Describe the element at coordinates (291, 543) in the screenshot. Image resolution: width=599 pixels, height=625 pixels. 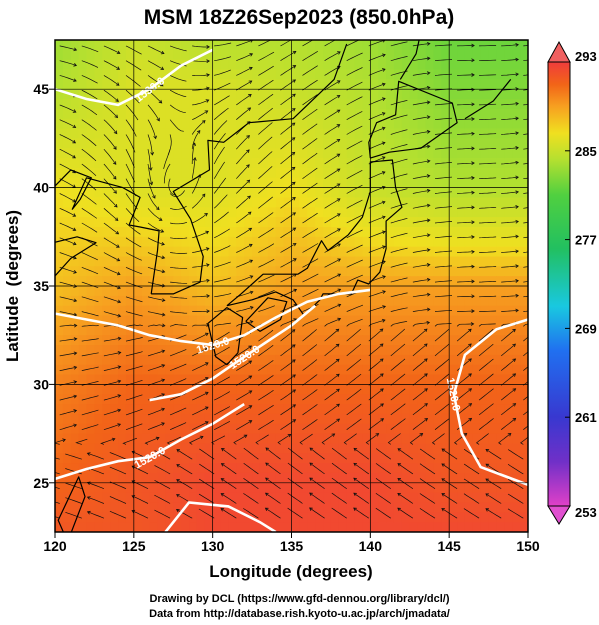
I see `x-axis: 120 125 130 135 140 145 150` at that location.